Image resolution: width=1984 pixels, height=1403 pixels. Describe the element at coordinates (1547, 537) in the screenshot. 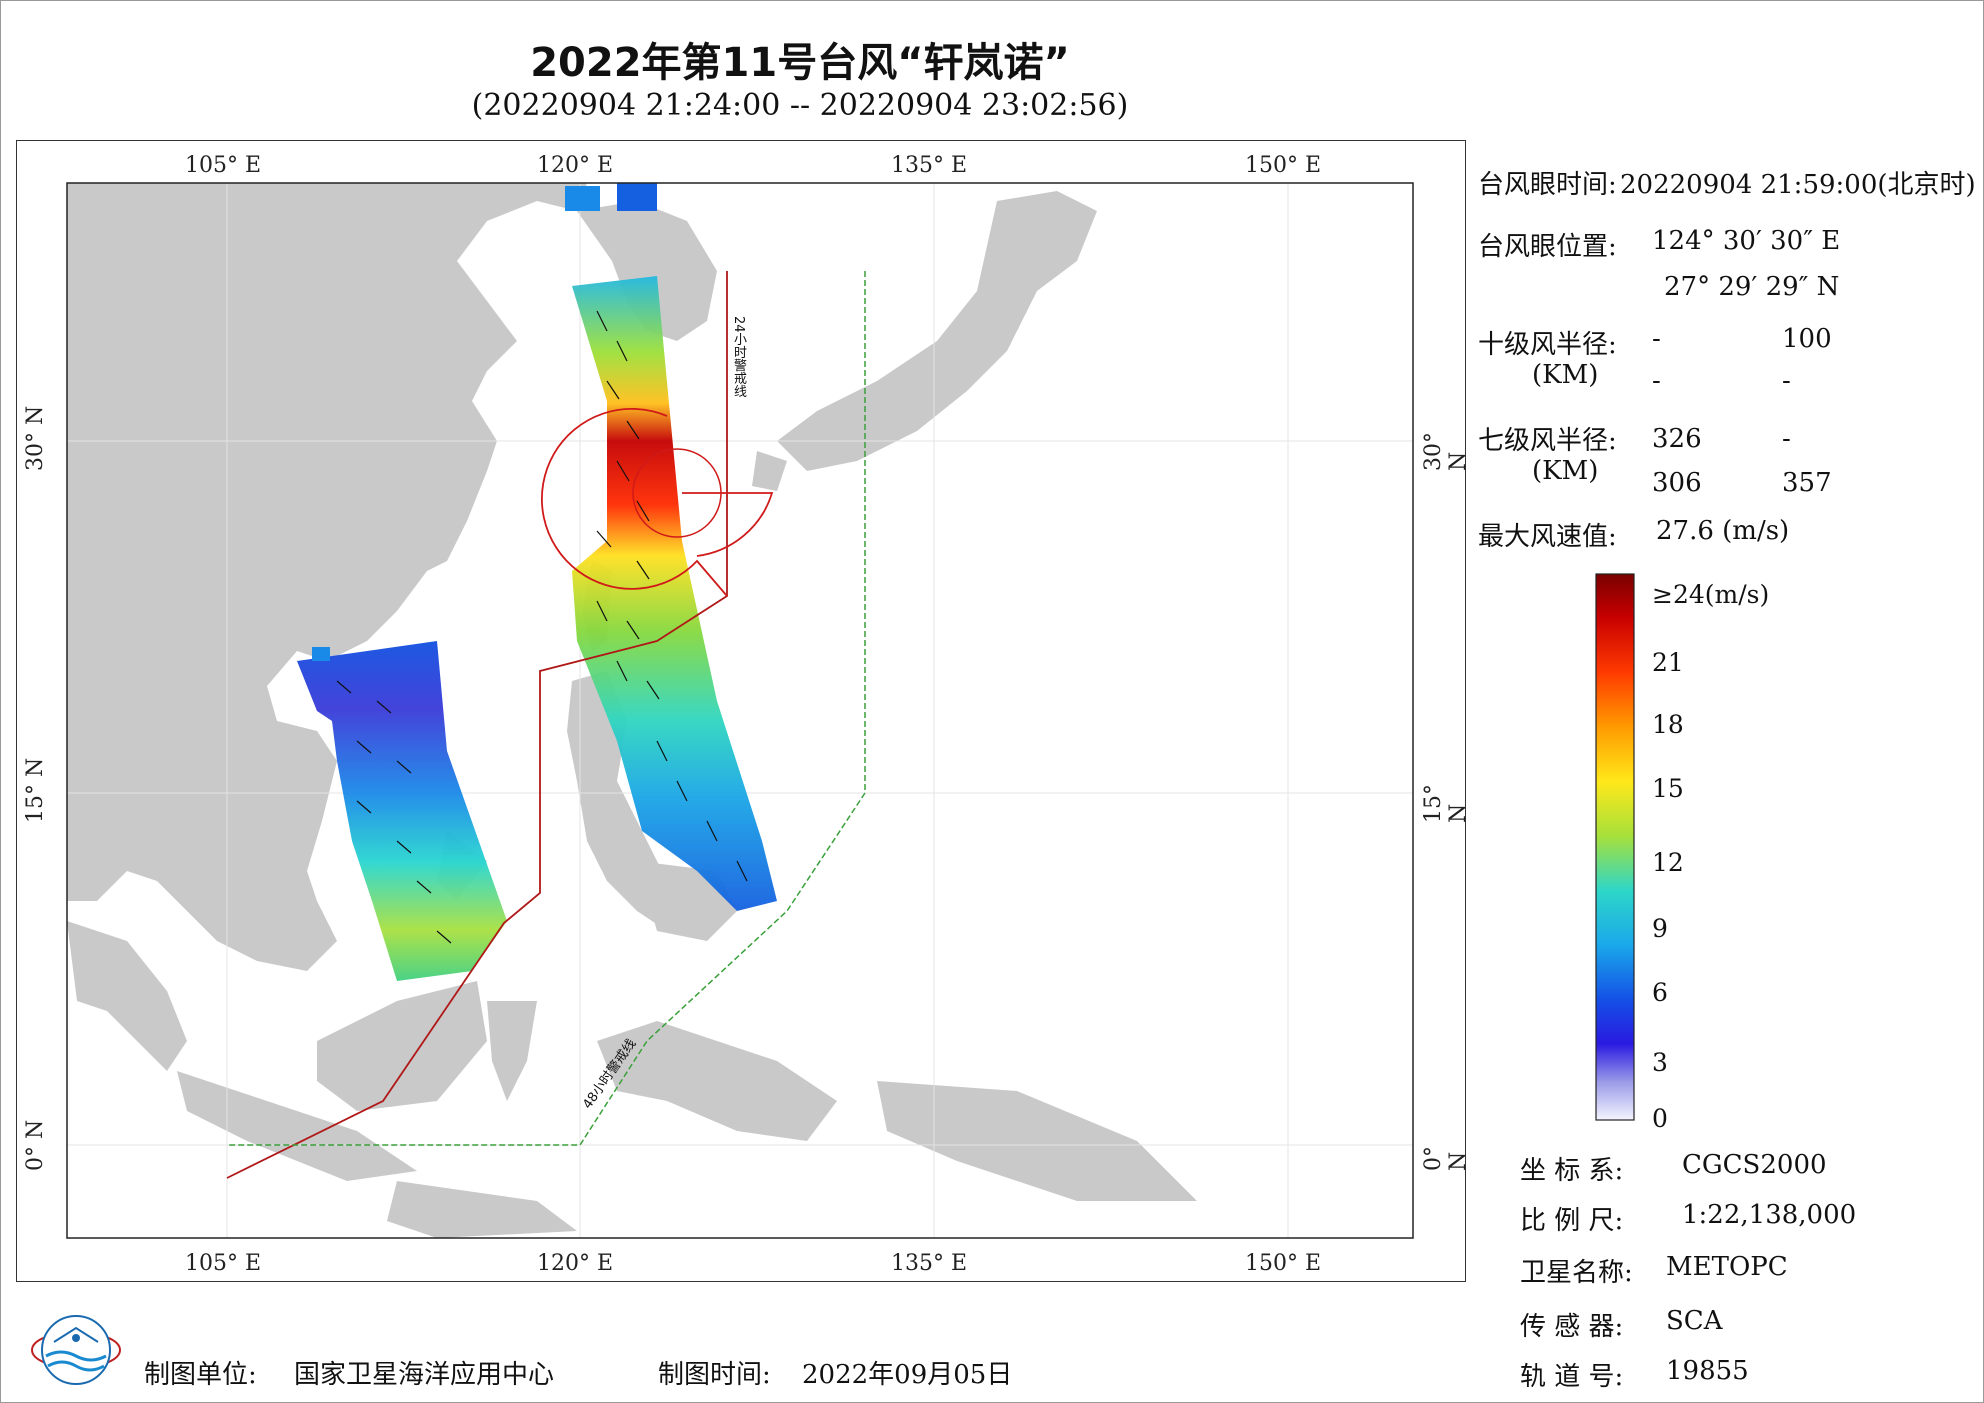

I see `max-wind-label: 最大风速值:` at that location.